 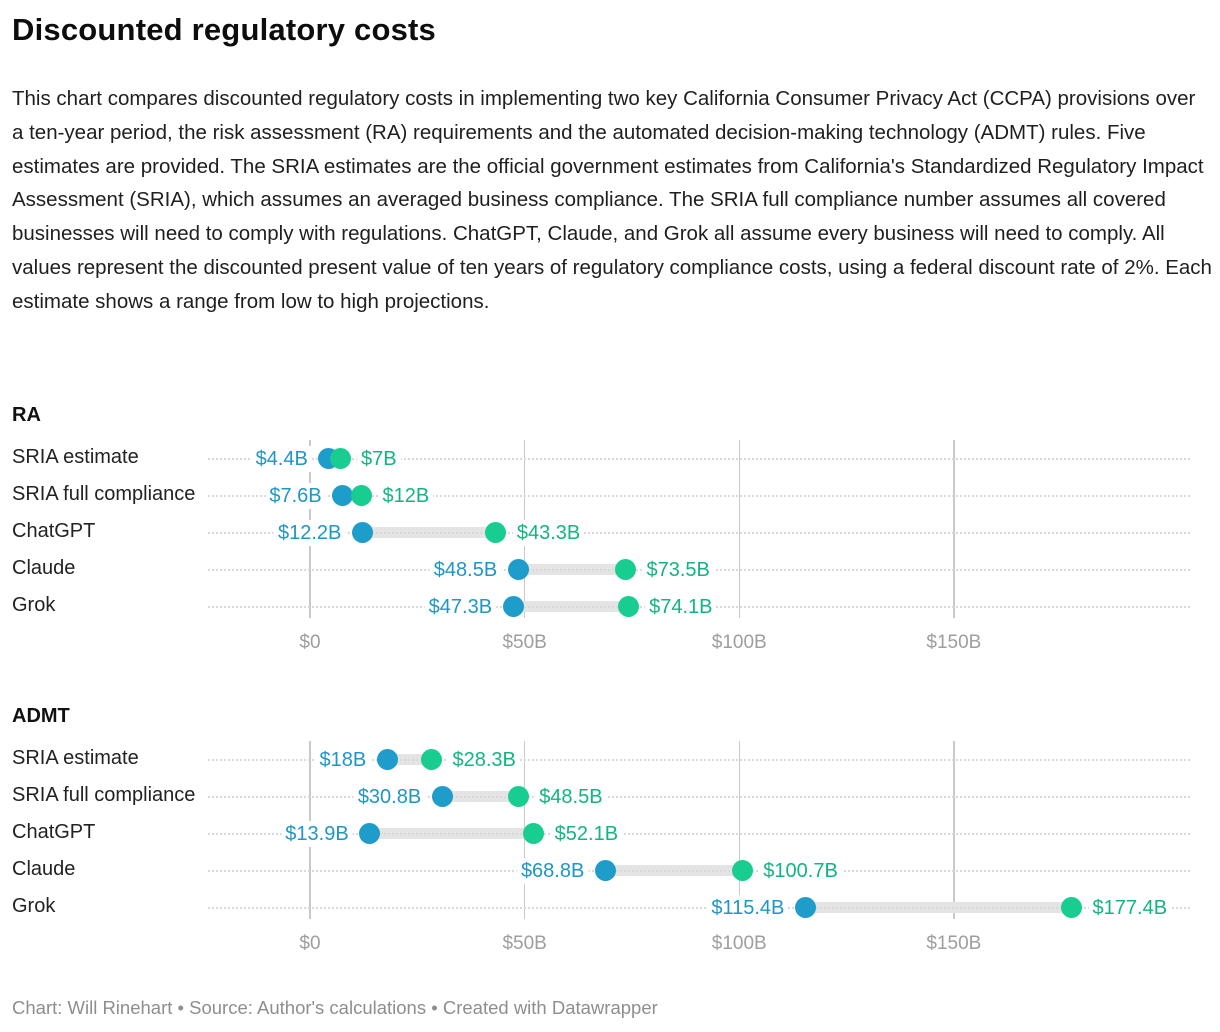 I want to click on value-label-low: $7.6B, so click(x=295, y=495).